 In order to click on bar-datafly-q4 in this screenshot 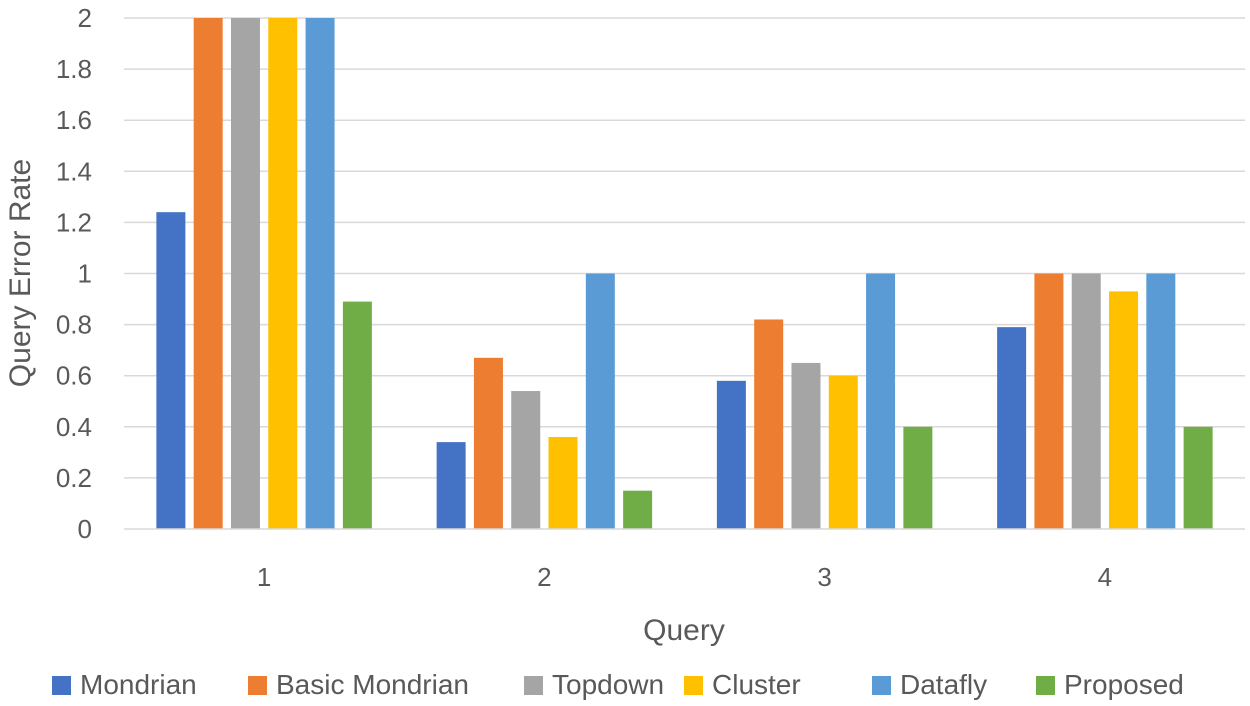, I will do `click(1161, 401)`.